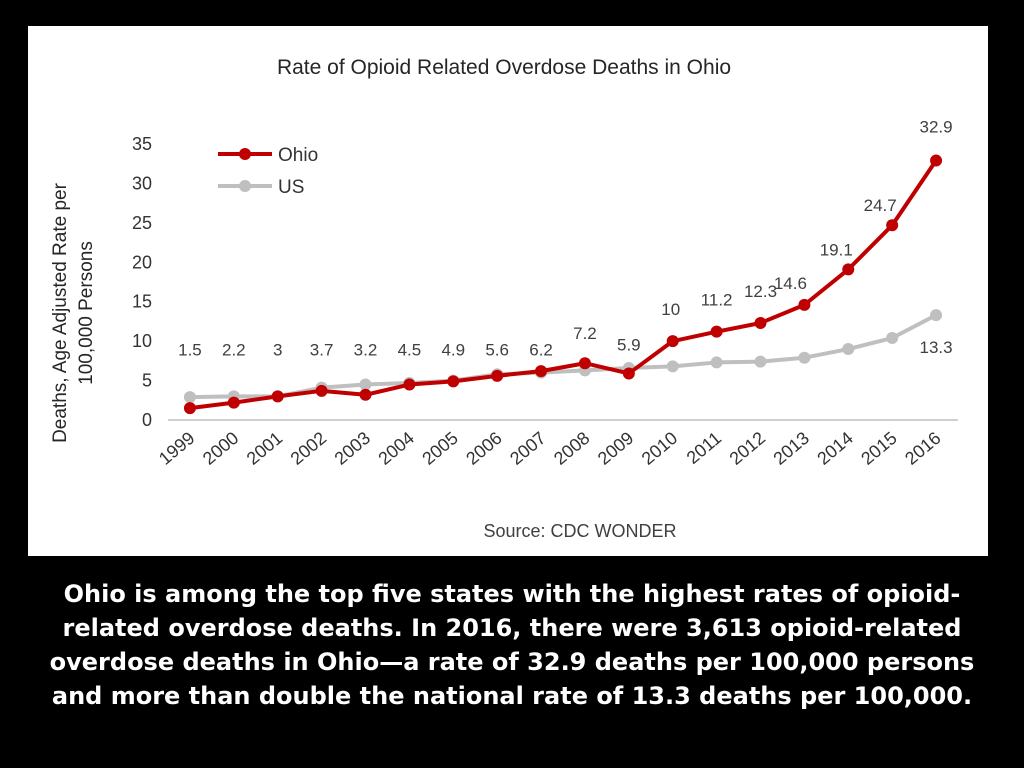  What do you see at coordinates (221, 448) in the screenshot?
I see `x-tick-label: 2000` at bounding box center [221, 448].